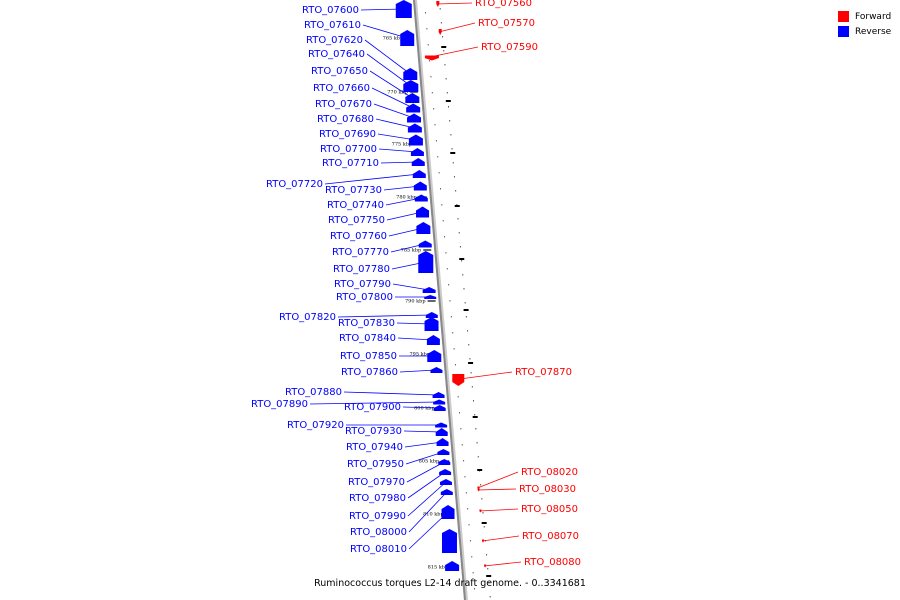 This screenshot has width=900, height=600. What do you see at coordinates (374, 447) in the screenshot?
I see `gene-label-rto-07940: RTO_07940` at bounding box center [374, 447].